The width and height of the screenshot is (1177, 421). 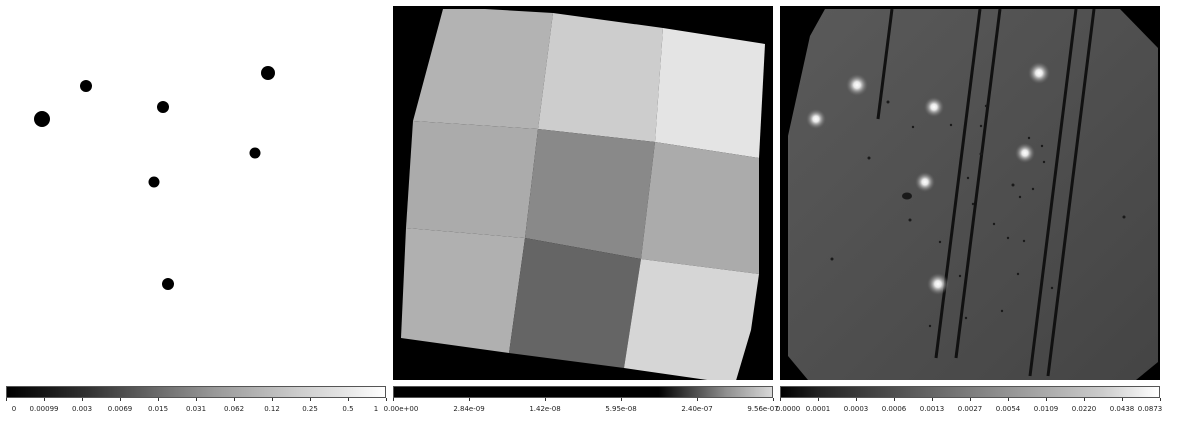 What do you see at coordinates (272, 409) in the screenshot?
I see `colorbar-tick-label: 0.12` at bounding box center [272, 409].